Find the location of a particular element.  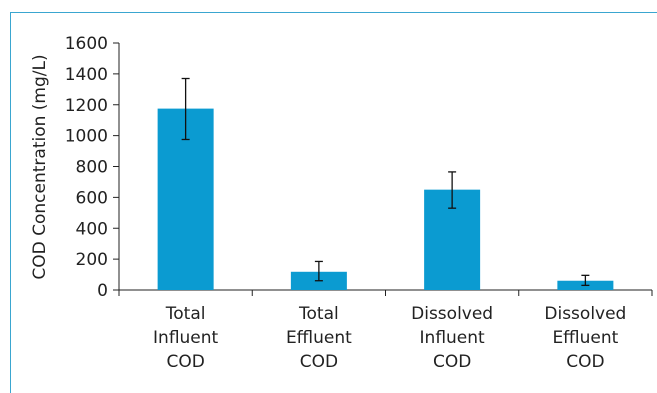

y-tick-label: 400 is located at coordinates (92, 229).